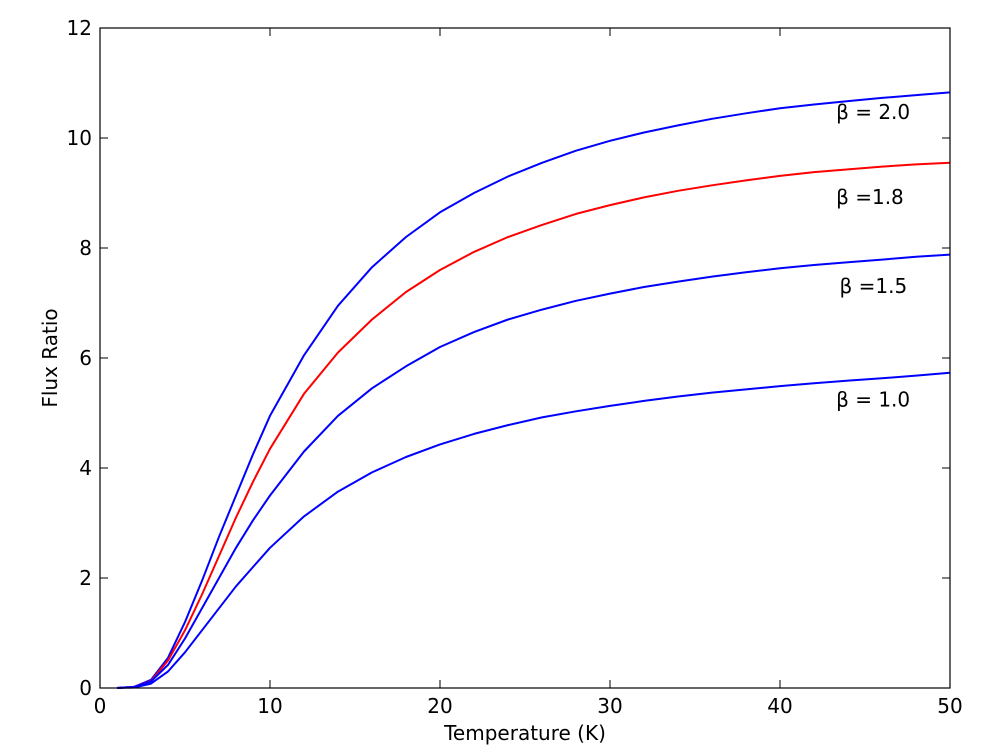 Image resolution: width=1000 pixels, height=750 pixels. What do you see at coordinates (439, 706) in the screenshot?
I see `x-tick-label: 20` at bounding box center [439, 706].